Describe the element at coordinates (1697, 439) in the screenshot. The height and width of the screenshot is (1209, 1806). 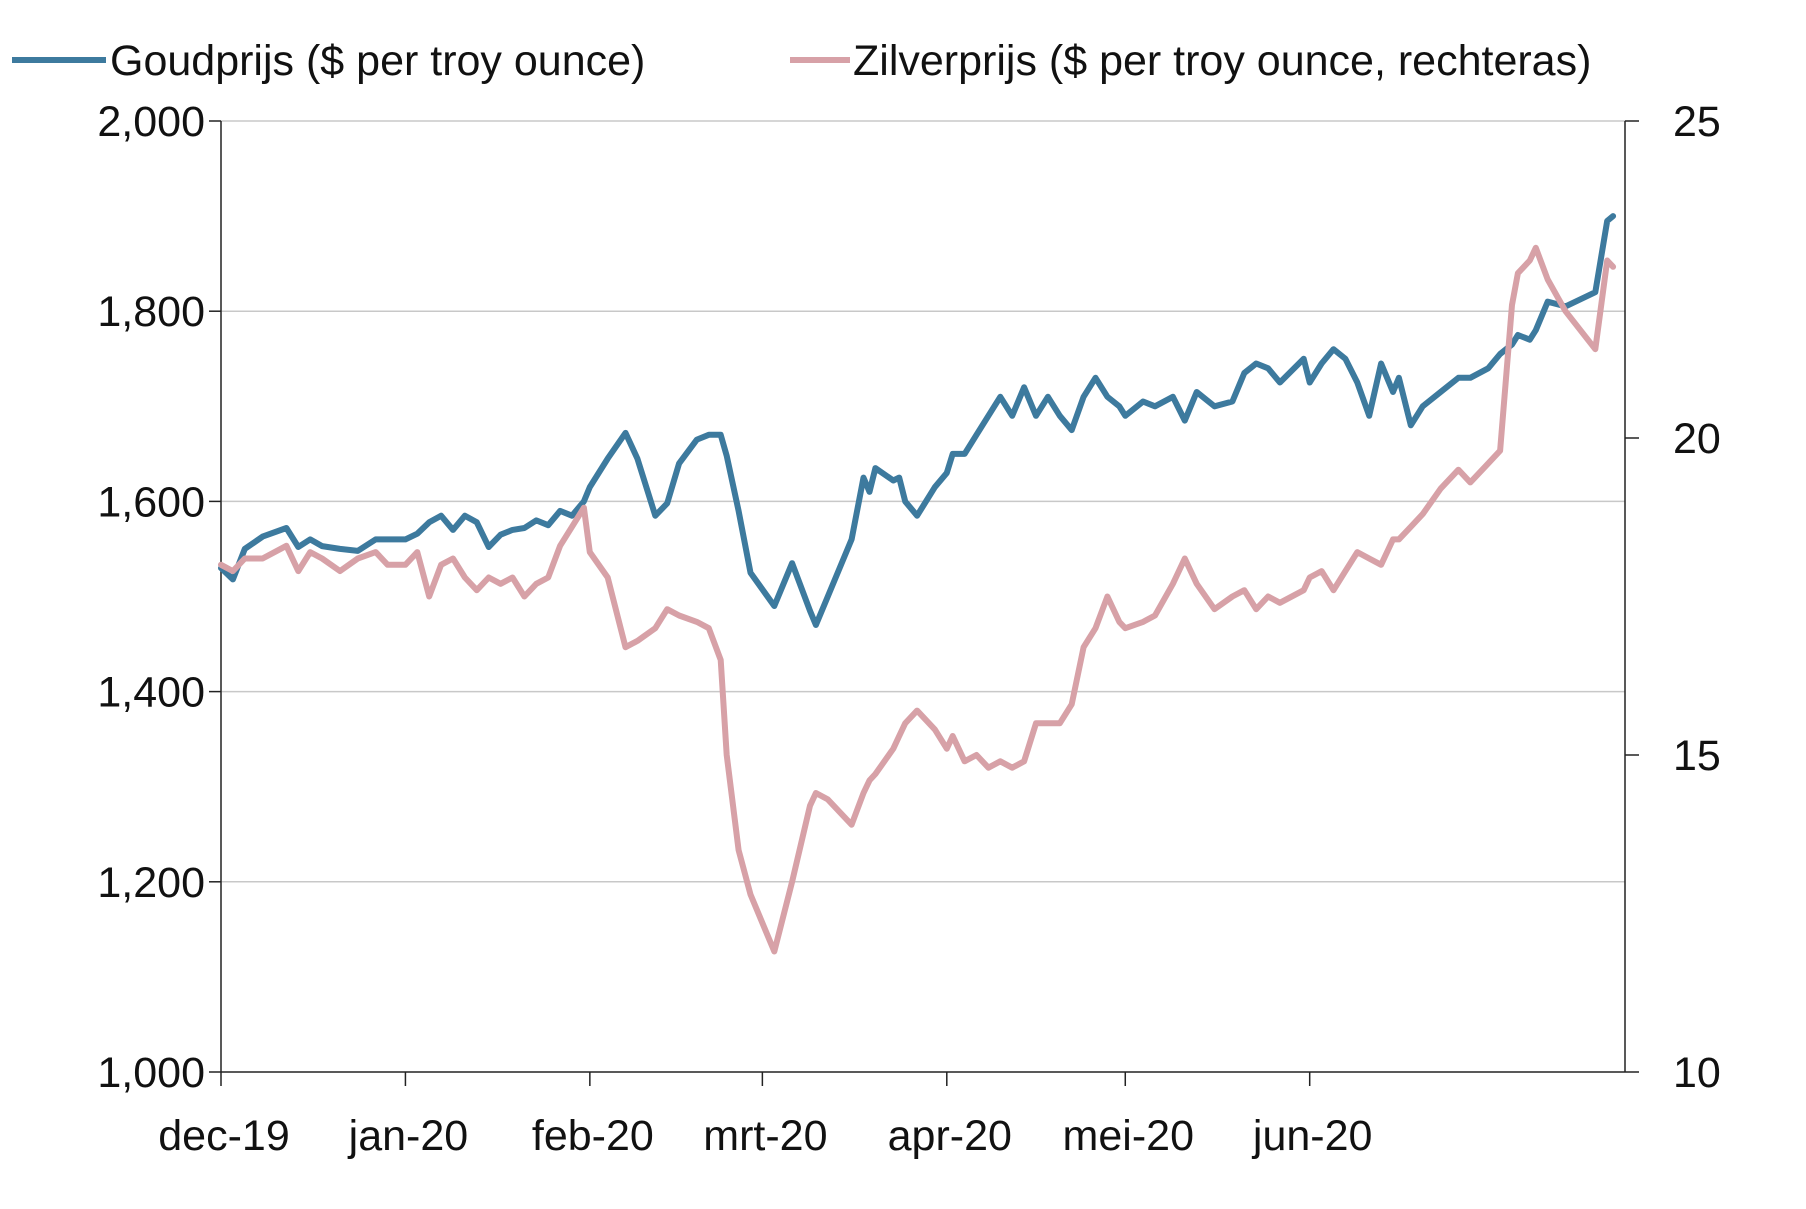
I see `y-right-tick-label: 20` at that location.